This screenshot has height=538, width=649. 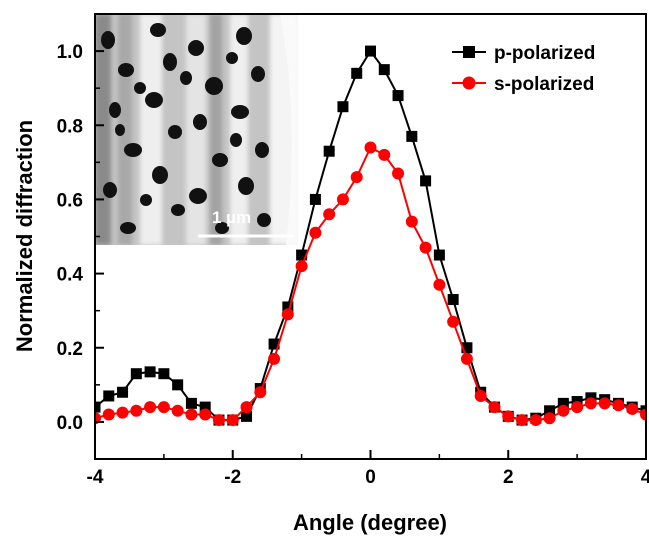 I want to click on x-tick-label: 0, so click(x=370, y=477).